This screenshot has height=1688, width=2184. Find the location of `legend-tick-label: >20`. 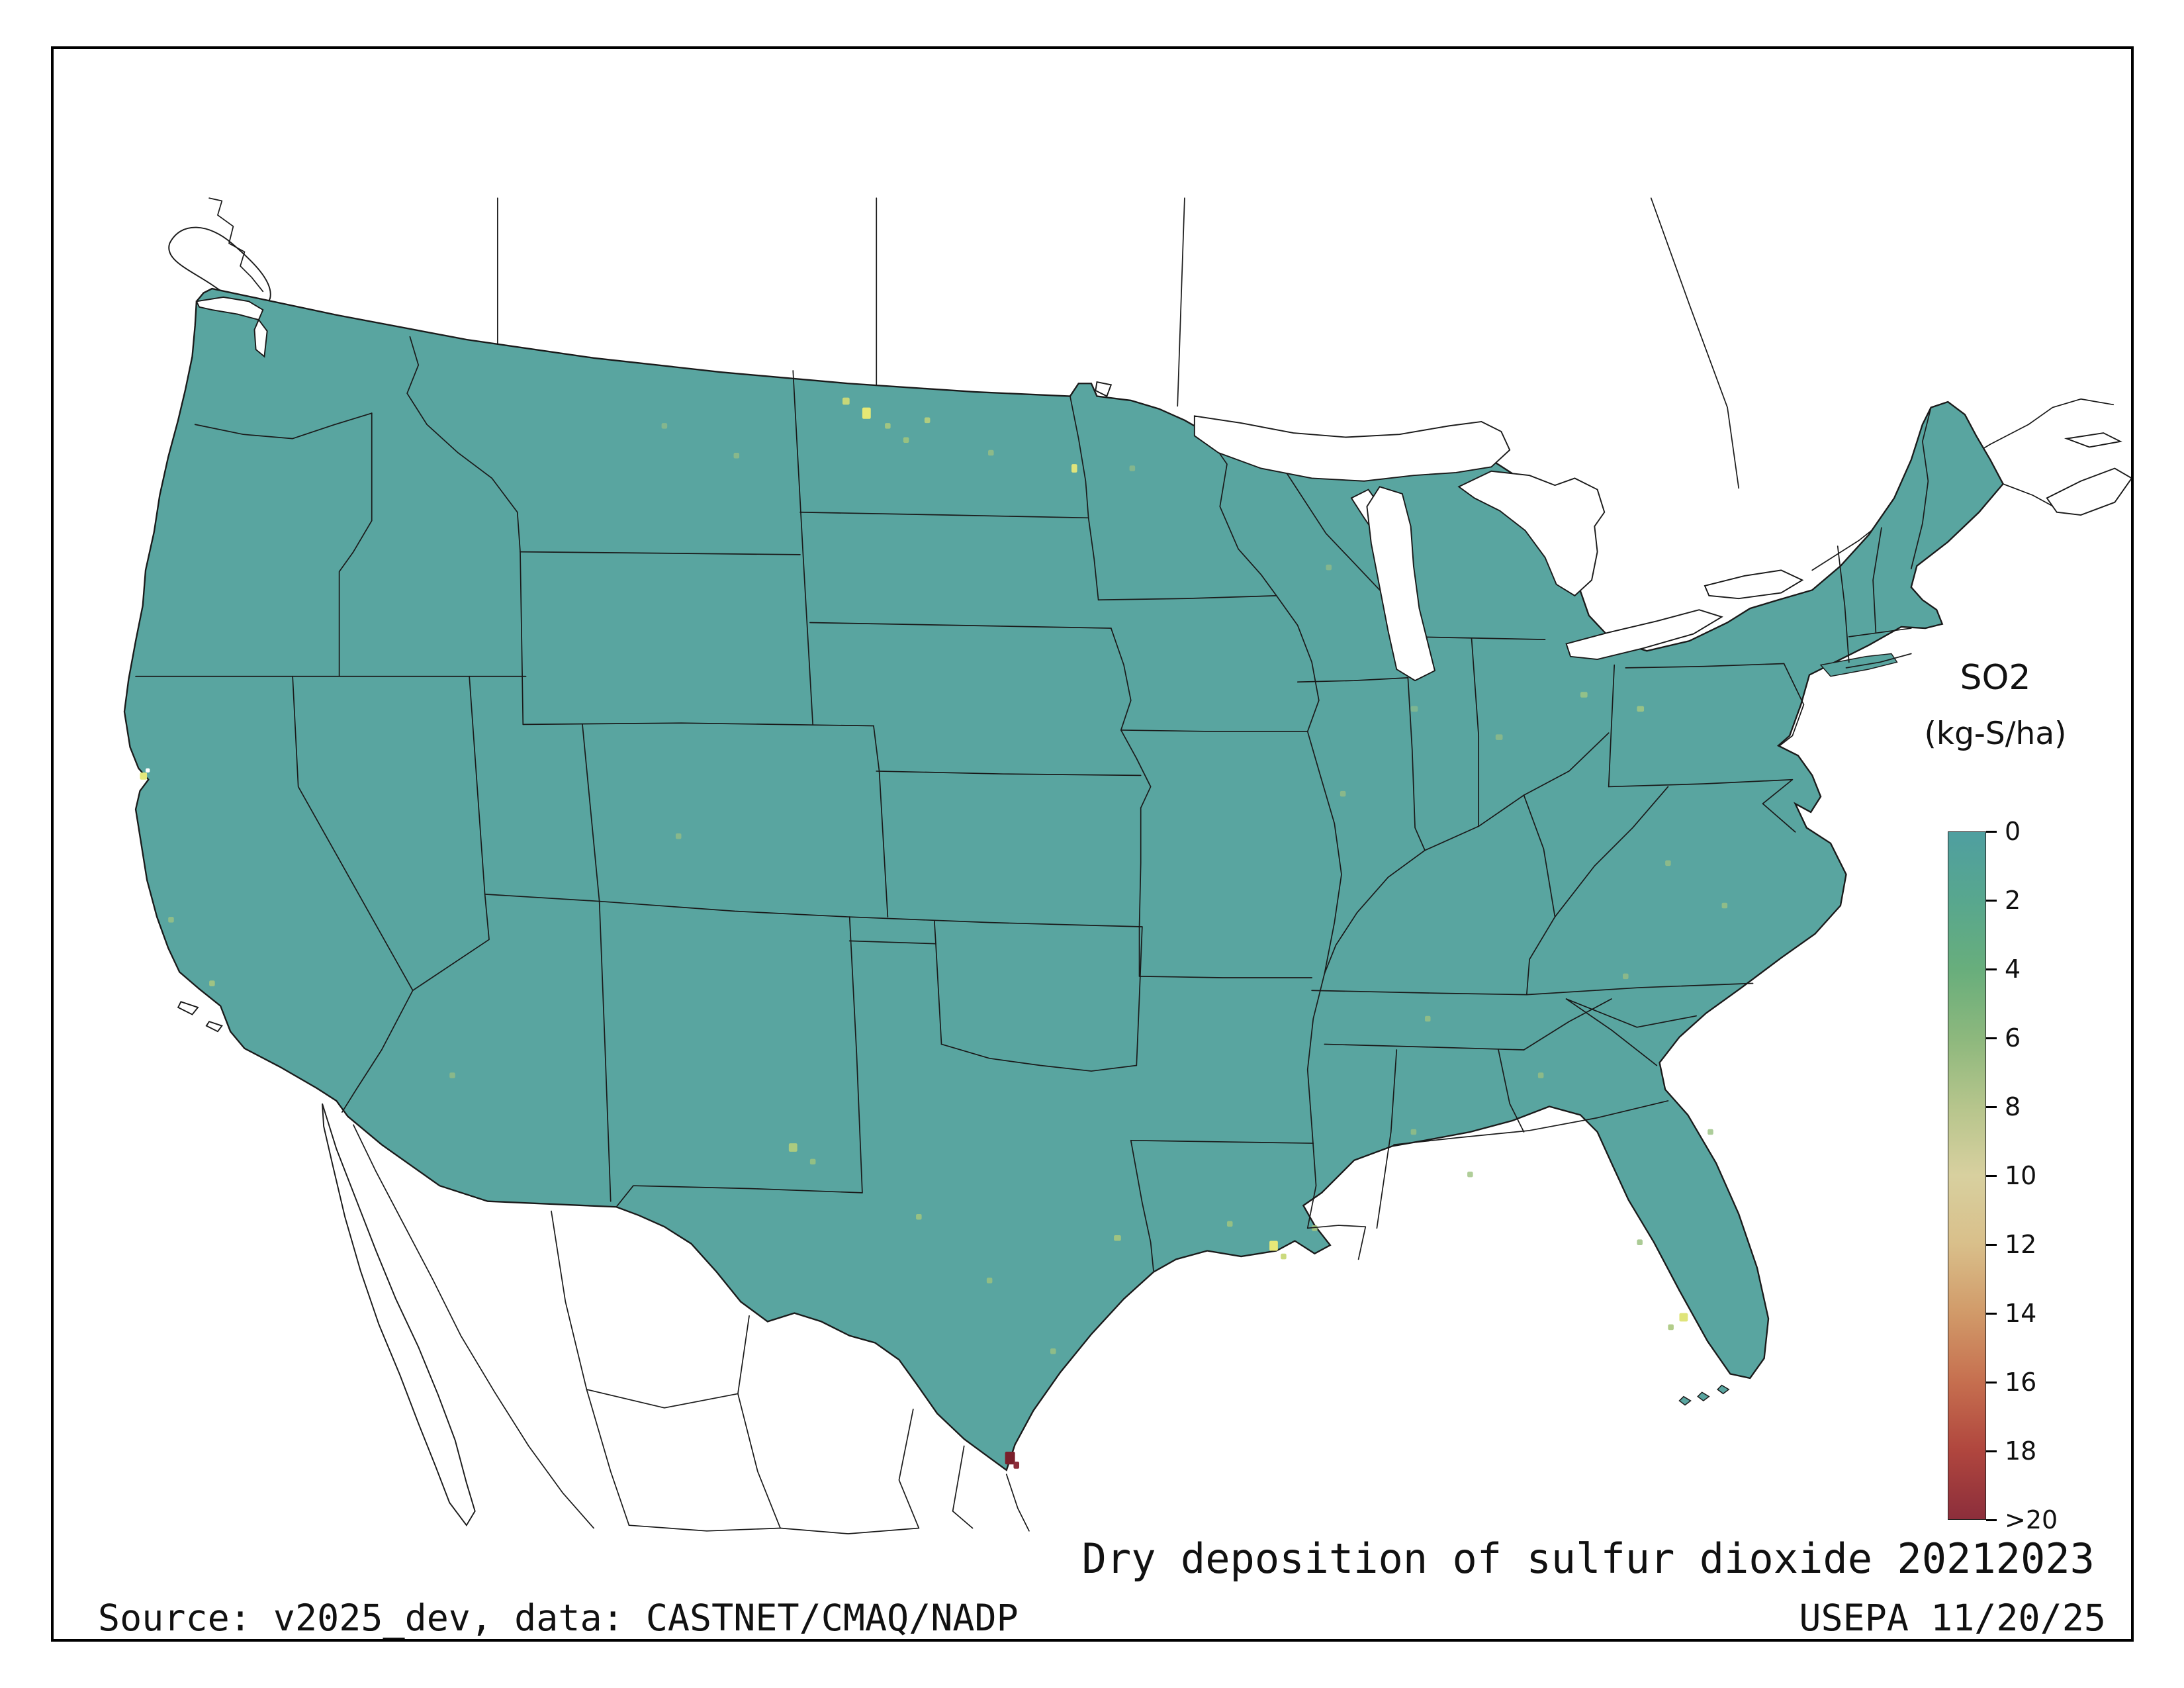

legend-tick-label: >20 is located at coordinates (2031, 1519).